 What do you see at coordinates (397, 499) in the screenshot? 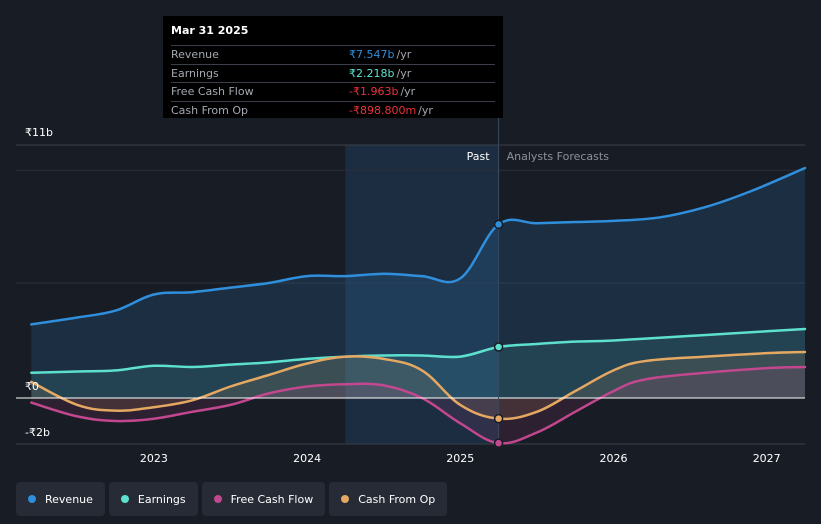
I see `legend-label: Cash From Op` at bounding box center [397, 499].